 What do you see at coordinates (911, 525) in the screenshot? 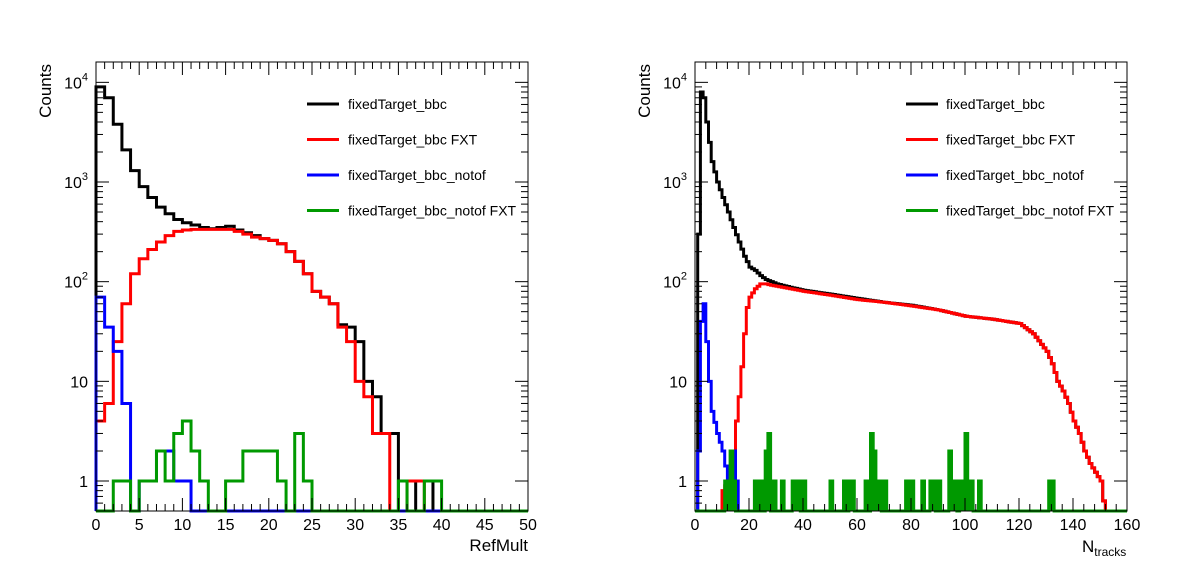
I see `x-tick-label: 80` at bounding box center [911, 525].